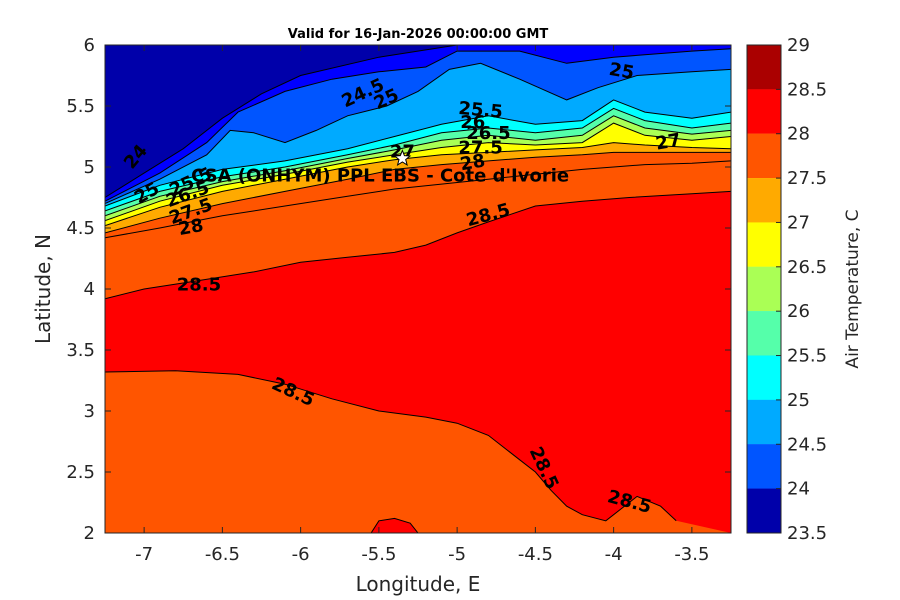 The image size is (900, 600). I want to click on y-tick-label: 6, so click(89, 45).